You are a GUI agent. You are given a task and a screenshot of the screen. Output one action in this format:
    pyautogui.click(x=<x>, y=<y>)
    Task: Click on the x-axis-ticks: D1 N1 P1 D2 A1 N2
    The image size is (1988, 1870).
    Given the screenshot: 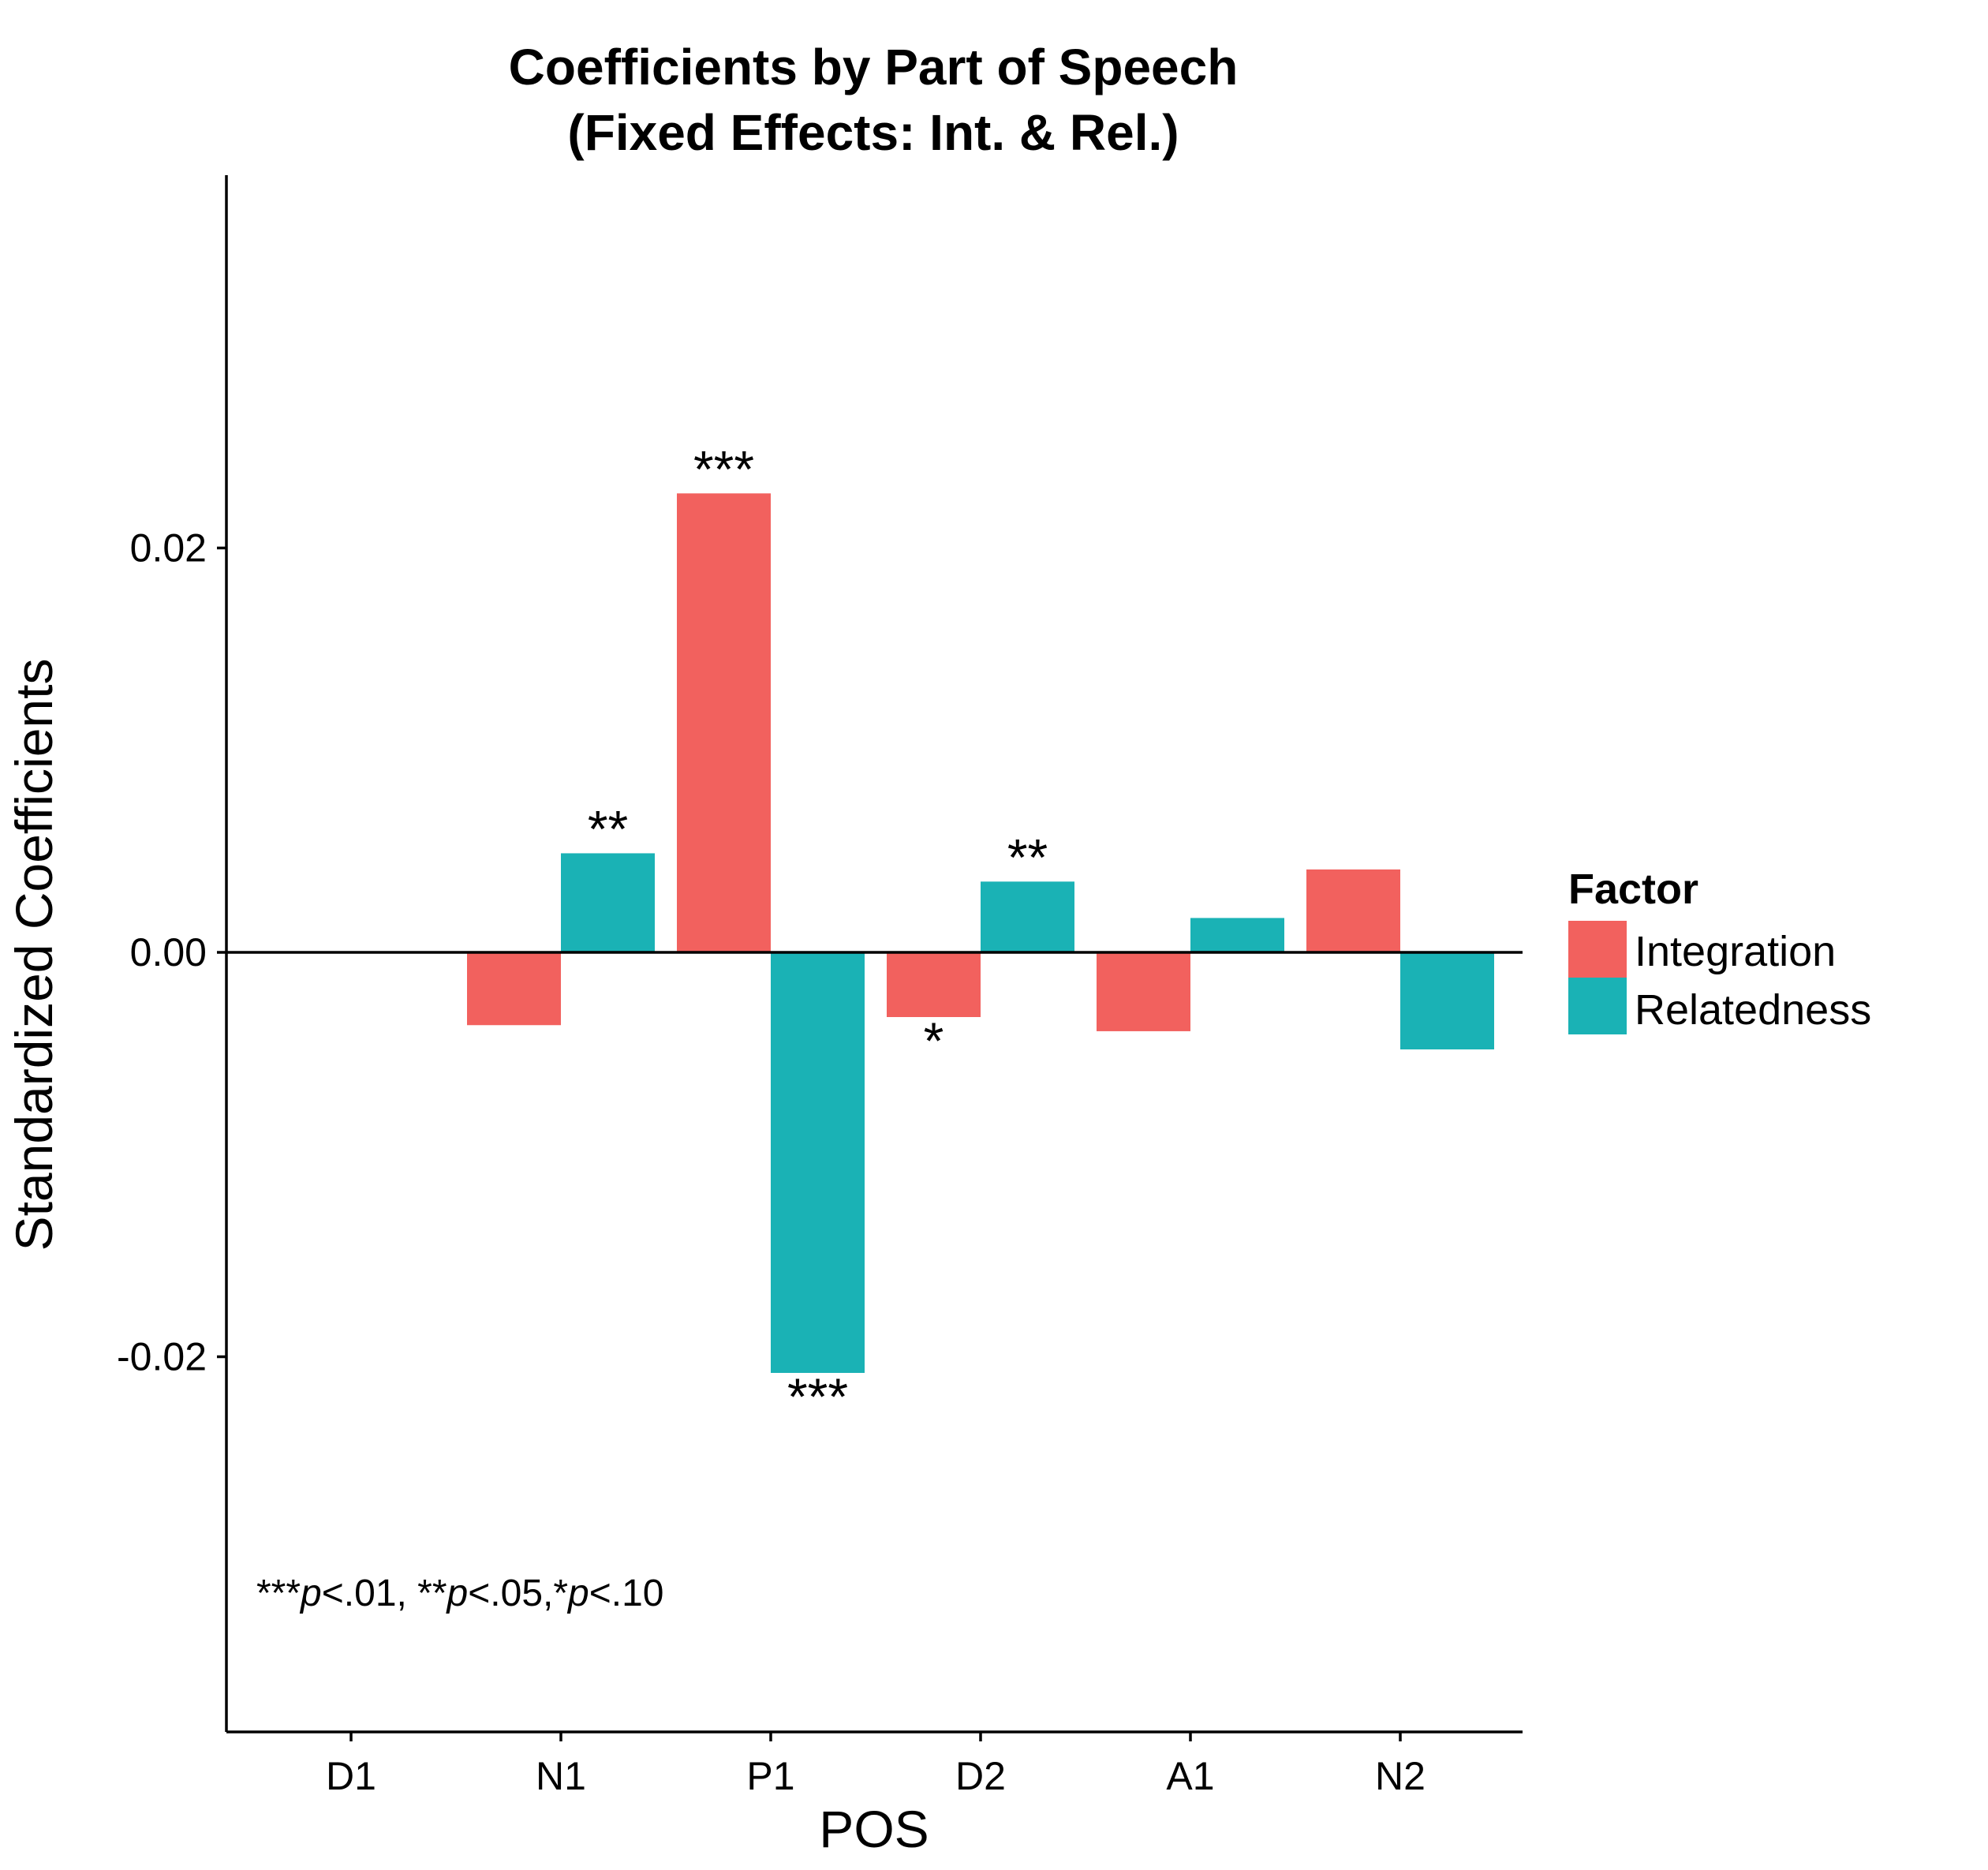 What is the action you would take?
    pyautogui.click(x=876, y=1765)
    